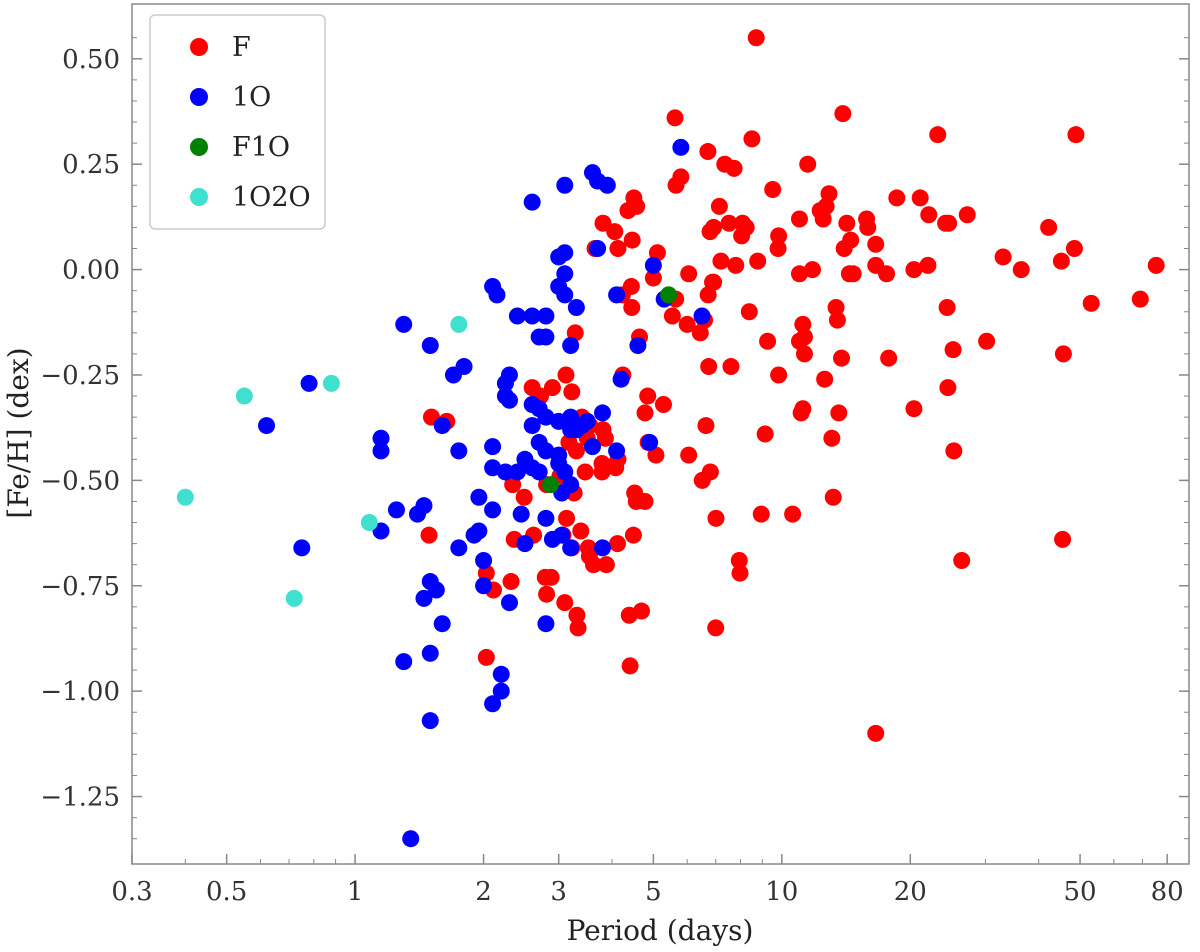 This screenshot has height=952, width=1200. What do you see at coordinates (781, 892) in the screenshot?
I see `x-tick-label: 10` at bounding box center [781, 892].